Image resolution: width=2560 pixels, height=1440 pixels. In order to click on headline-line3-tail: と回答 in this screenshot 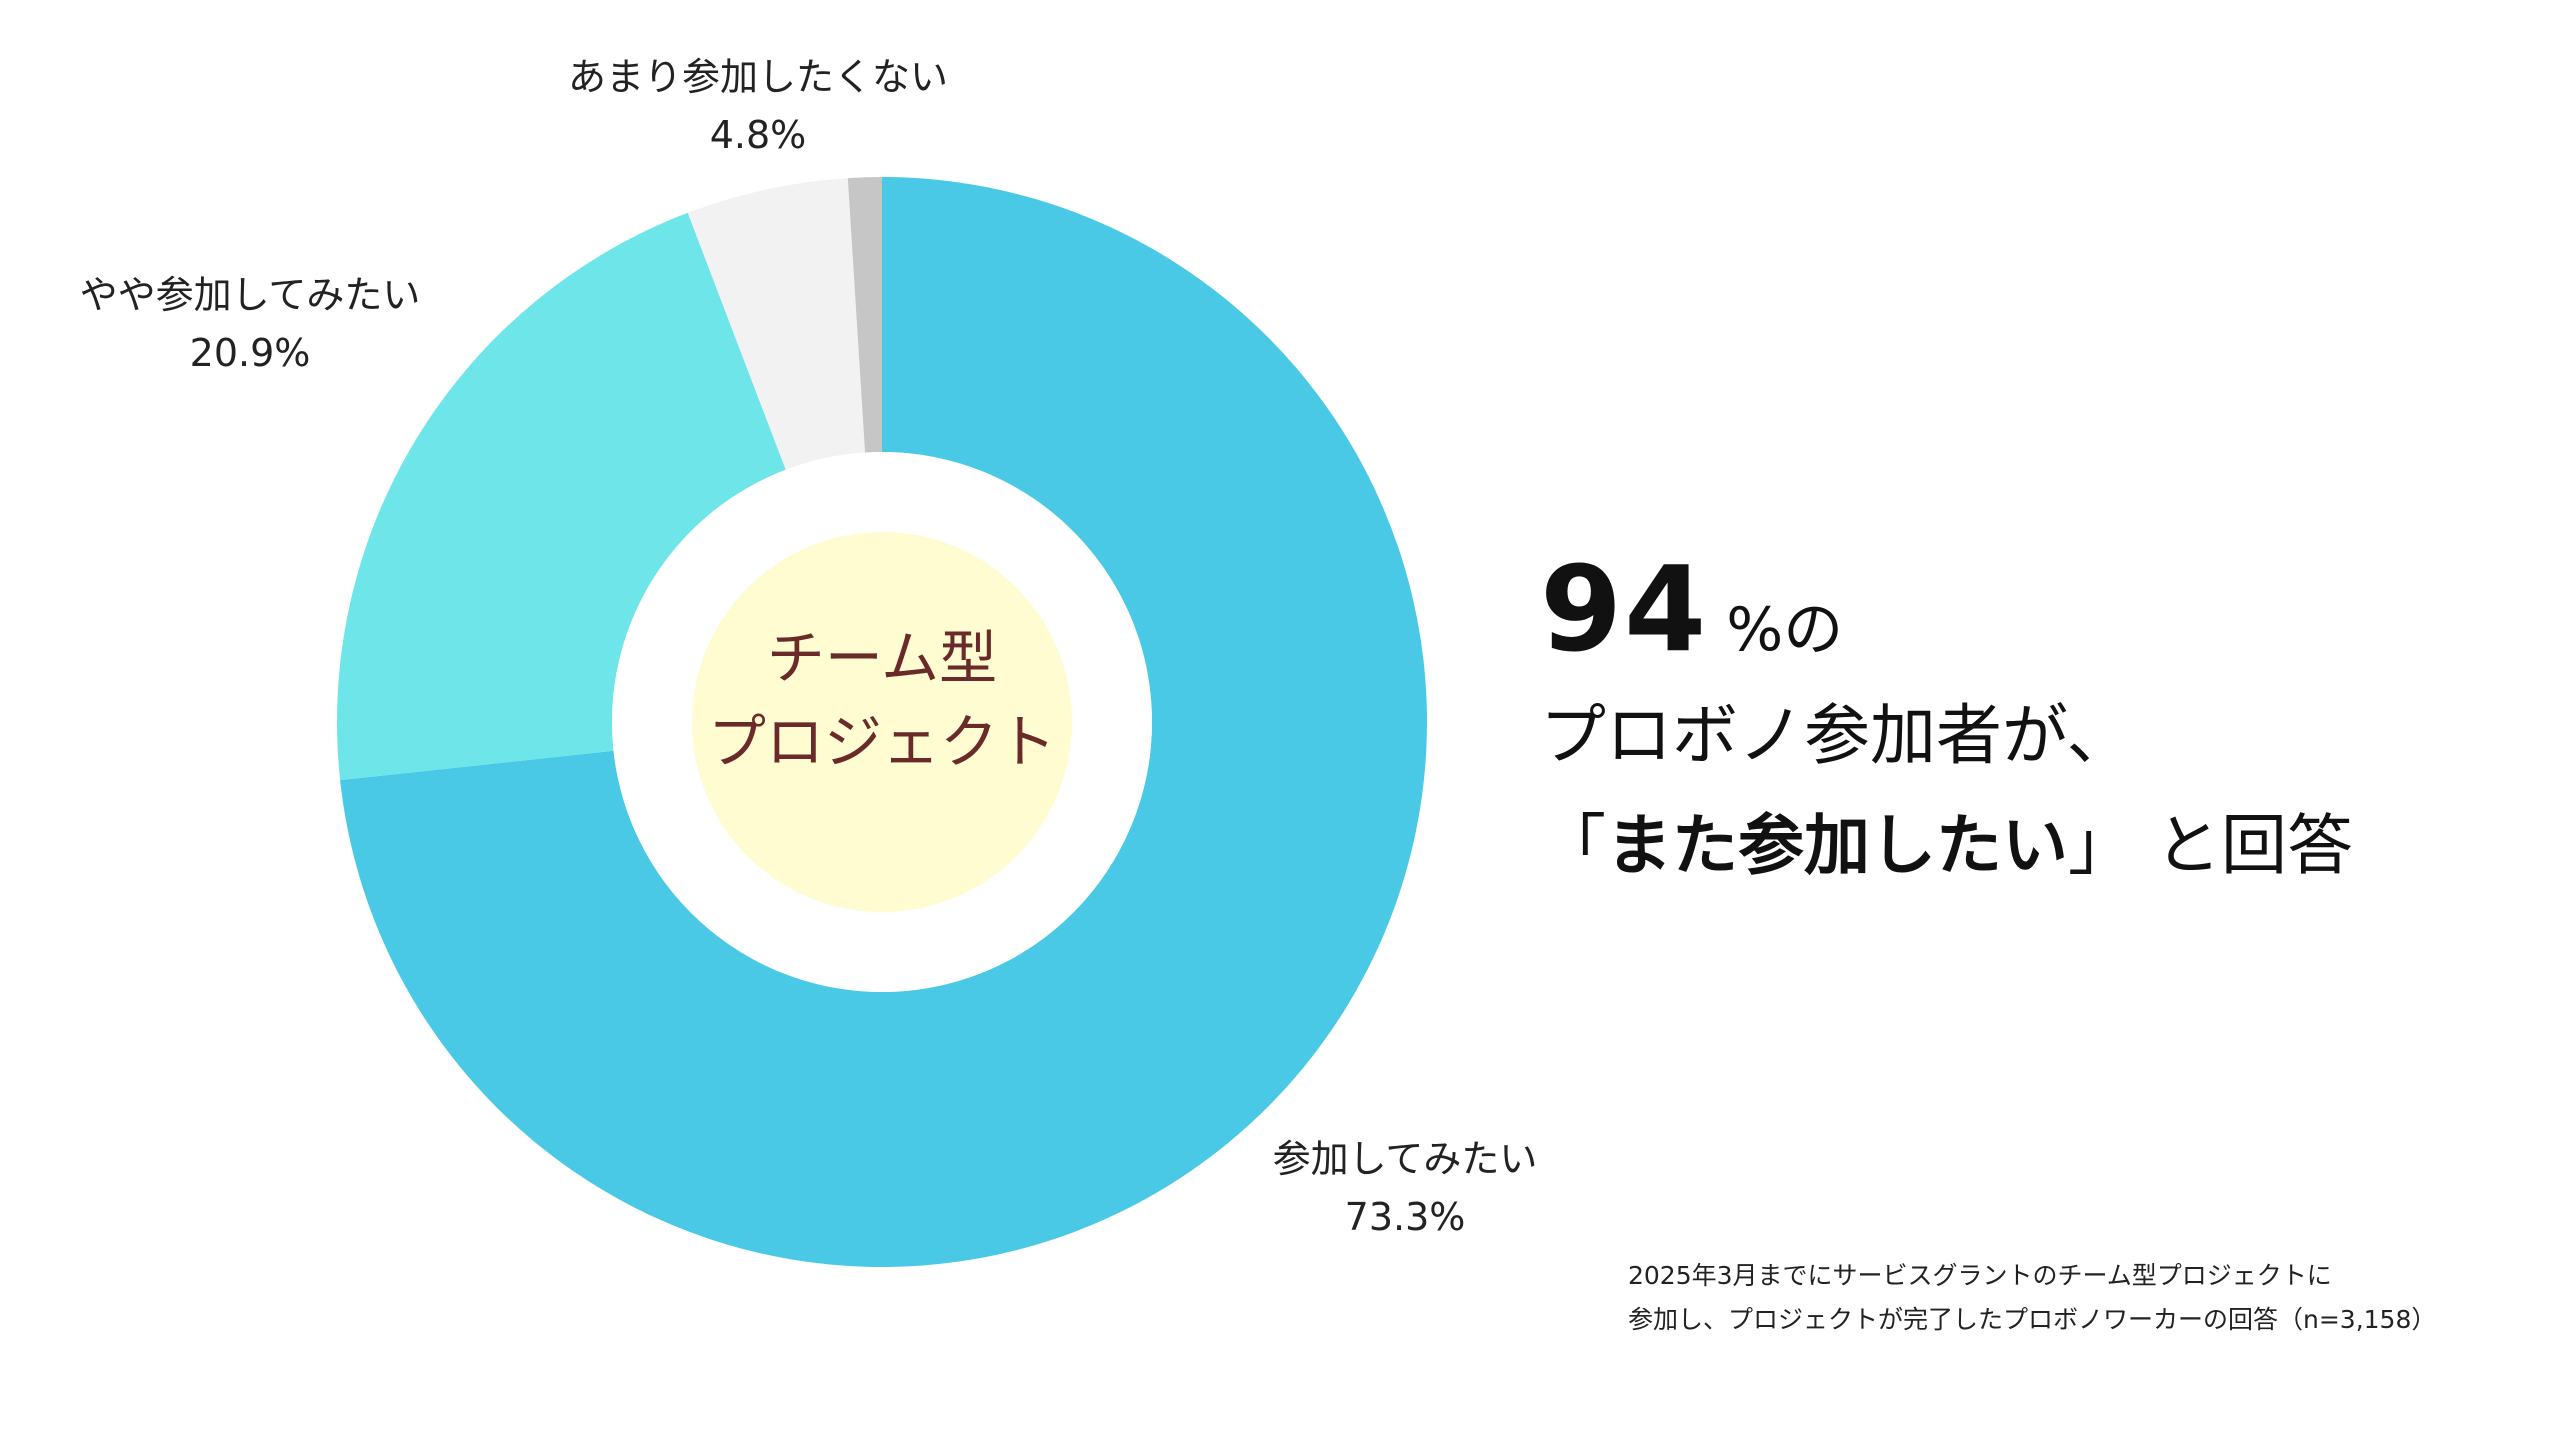, I will do `click(2253, 845)`.